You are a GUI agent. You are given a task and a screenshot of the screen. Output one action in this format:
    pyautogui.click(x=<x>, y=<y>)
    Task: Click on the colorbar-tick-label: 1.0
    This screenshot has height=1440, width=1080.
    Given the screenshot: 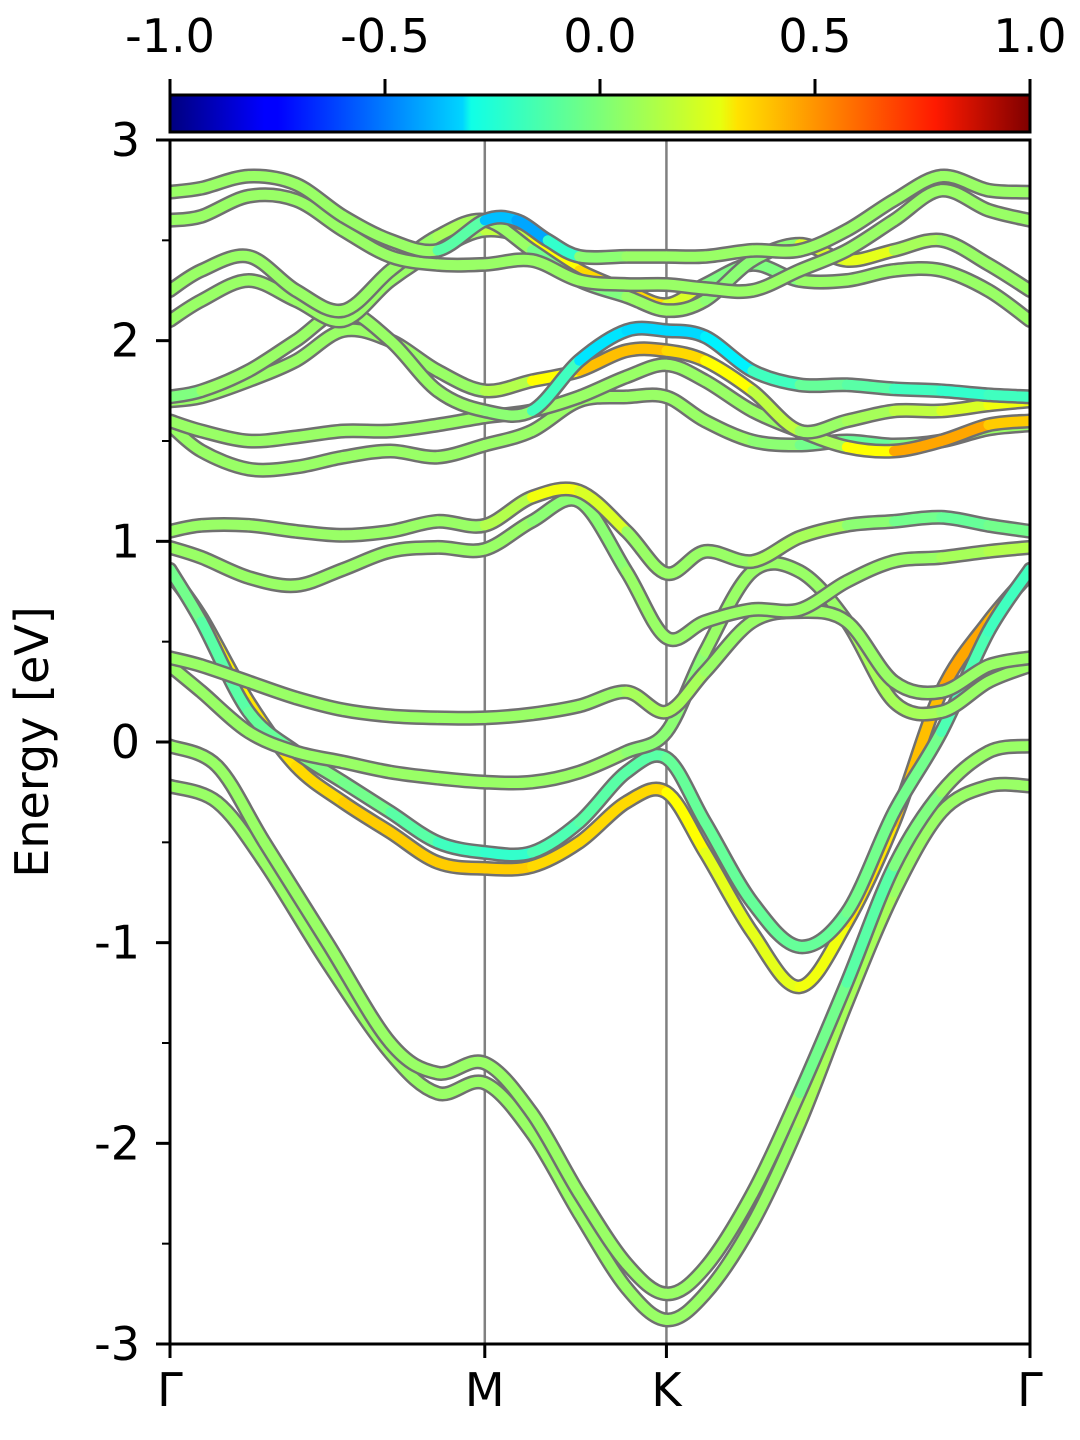 What is the action you would take?
    pyautogui.click(x=1029, y=36)
    